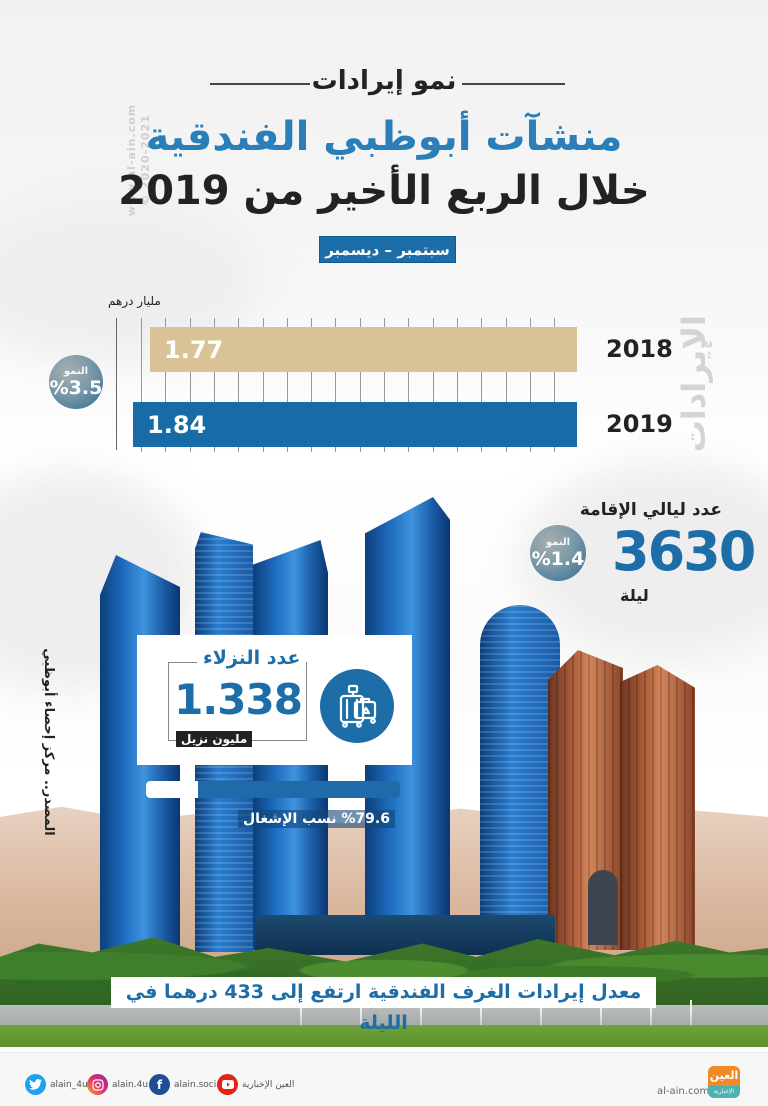 The width and height of the screenshot is (768, 1106). I want to click on bar-2019: 1.84, so click(355, 424).